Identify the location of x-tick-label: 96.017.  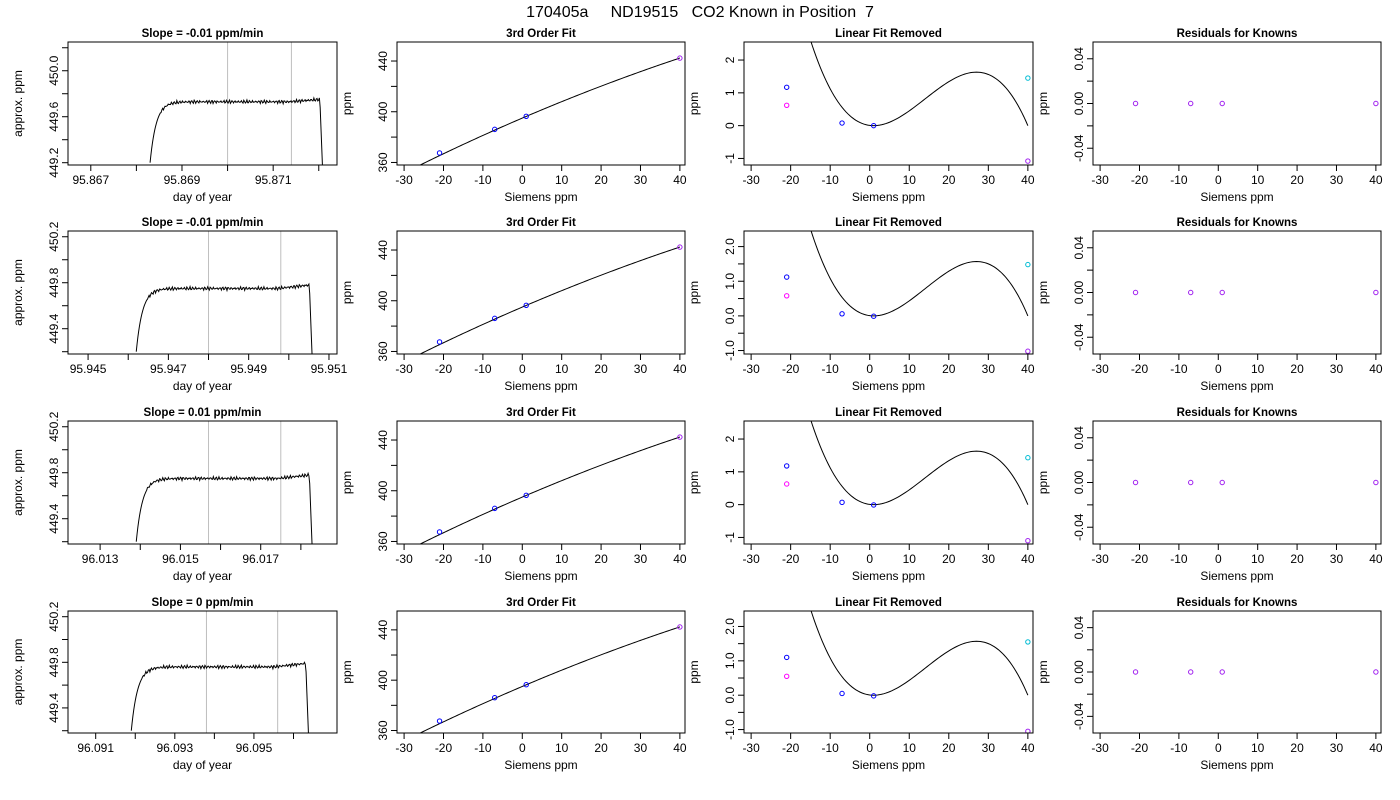
(260, 559).